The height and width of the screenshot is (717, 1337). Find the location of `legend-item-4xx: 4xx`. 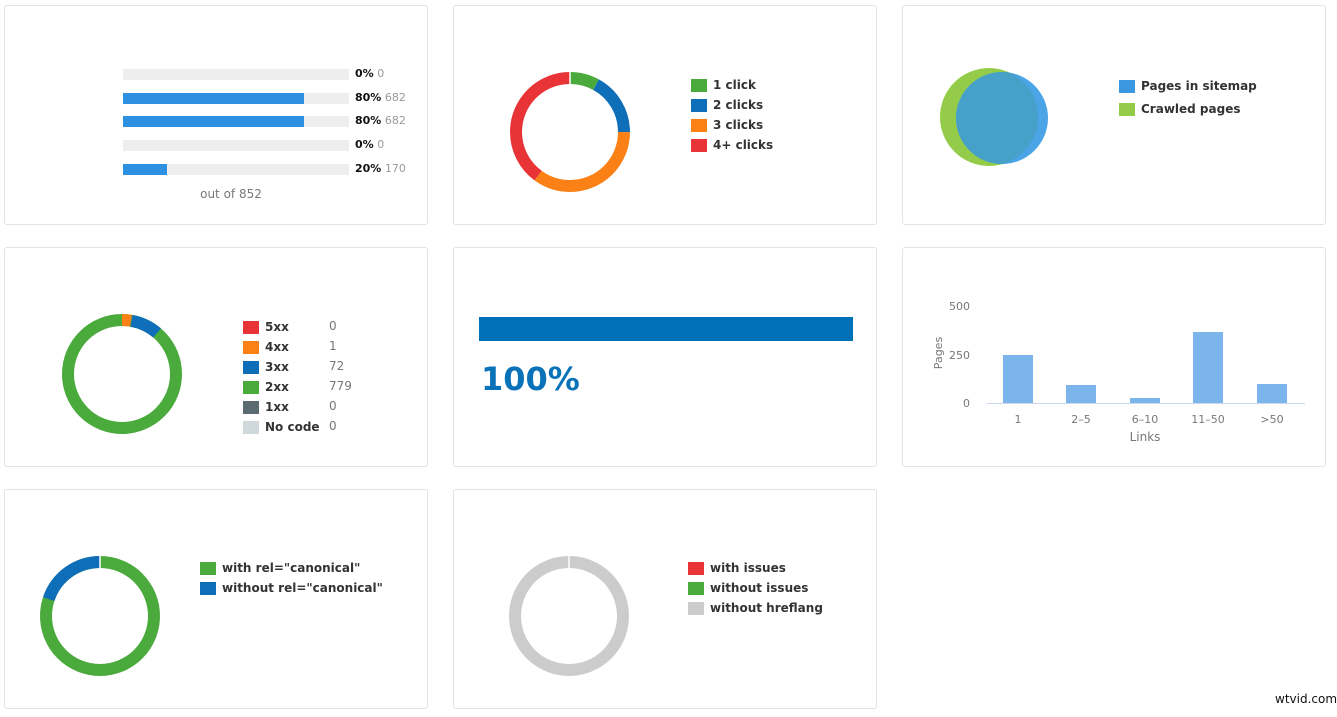

legend-item-4xx: 4xx is located at coordinates (266, 347).